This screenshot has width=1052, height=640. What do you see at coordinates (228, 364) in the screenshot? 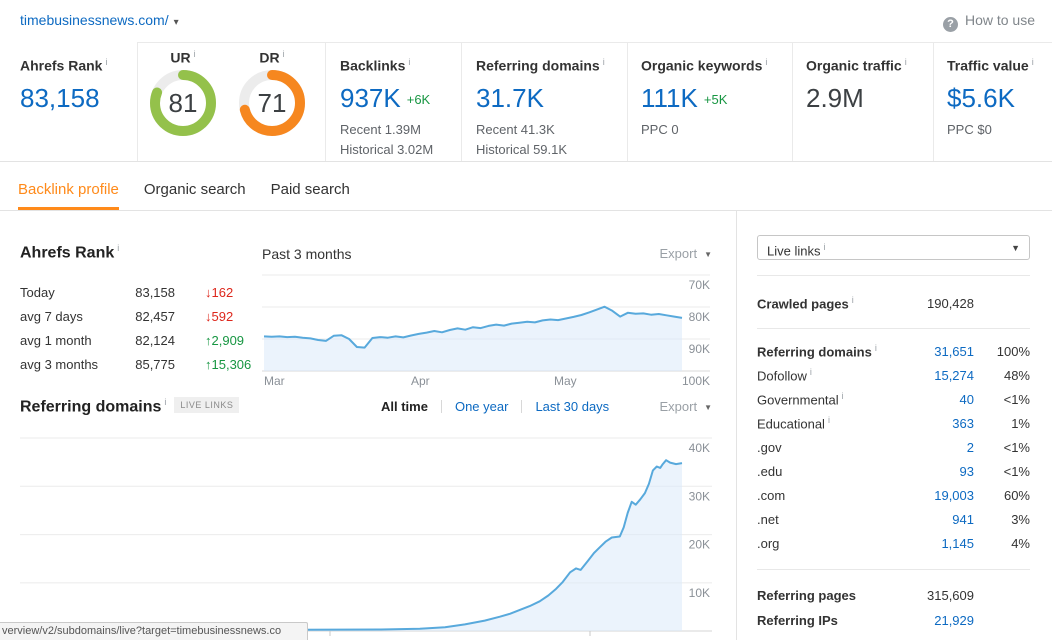
I see `stat-delta: ↑15,306` at bounding box center [228, 364].